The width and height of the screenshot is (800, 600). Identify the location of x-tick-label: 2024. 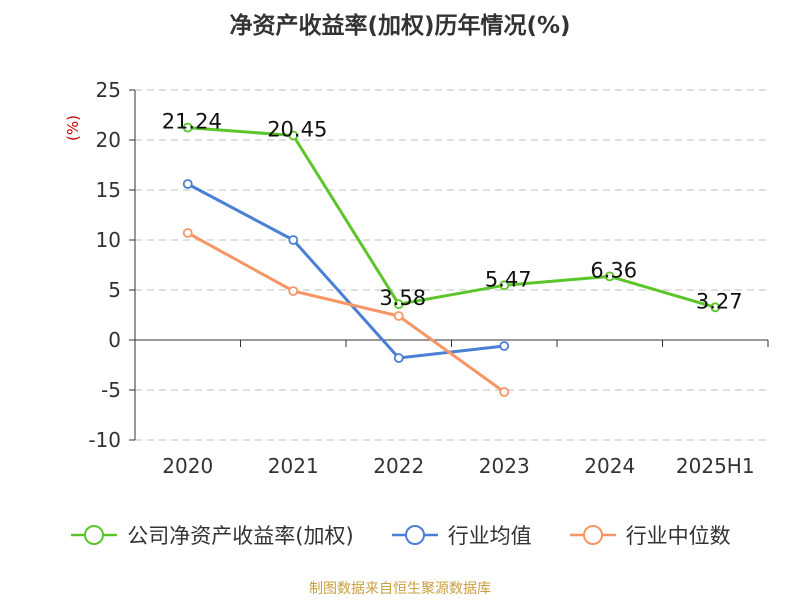
(609, 466).